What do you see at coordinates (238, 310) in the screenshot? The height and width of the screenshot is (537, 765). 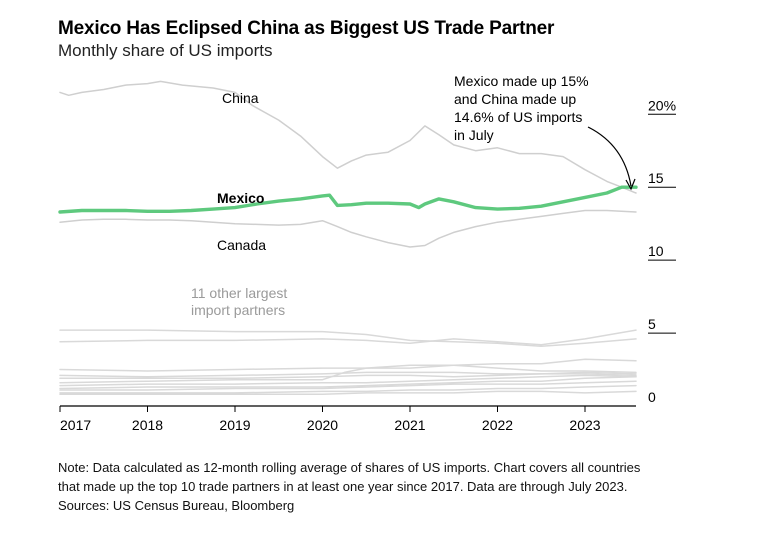 I see `series-label-others-line2: import partners` at bounding box center [238, 310].